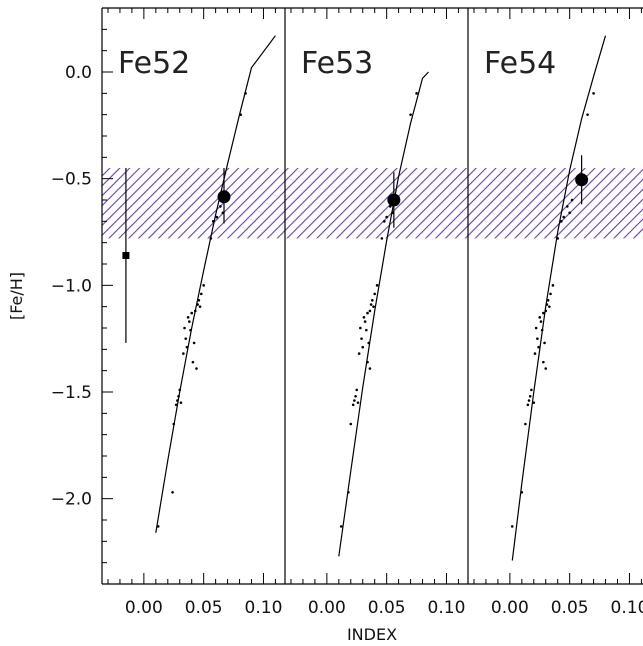 Image resolution: width=643 pixels, height=646 pixels. I want to click on y-axis-title: [Fe/H], so click(16, 296).